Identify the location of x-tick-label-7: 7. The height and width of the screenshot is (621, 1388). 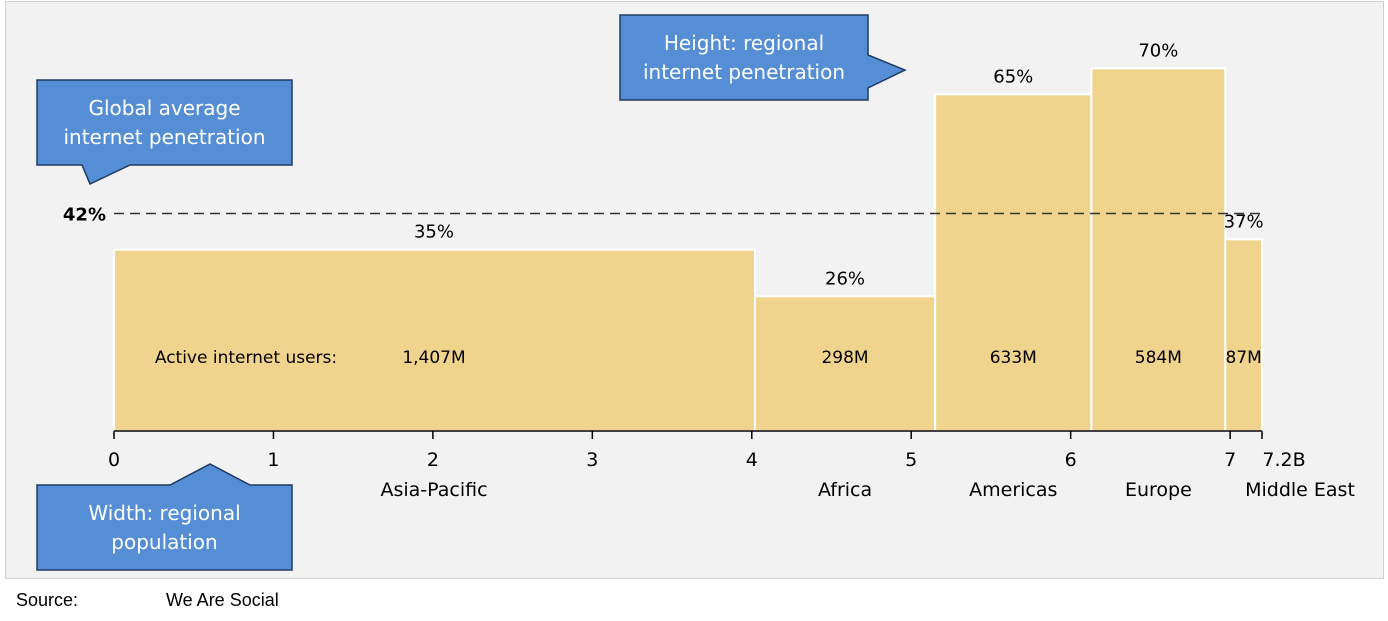
(1230, 460).